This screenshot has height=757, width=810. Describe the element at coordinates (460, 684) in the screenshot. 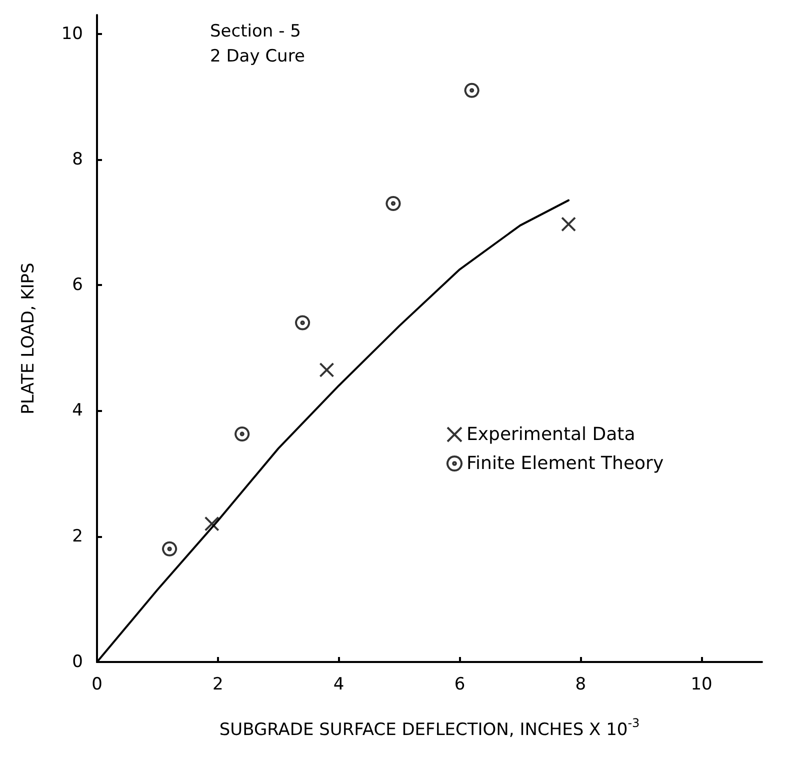

I see `x-tick-label: 6` at that location.